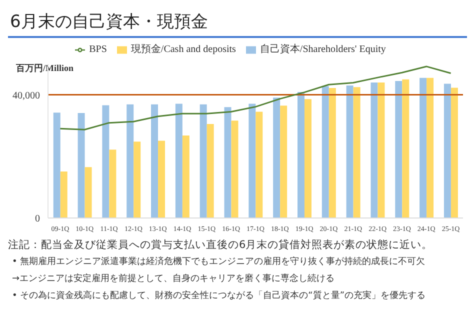 The image size is (475, 329). What do you see at coordinates (98, 49) in the screenshot?
I see `legend-label: BPS` at bounding box center [98, 49].